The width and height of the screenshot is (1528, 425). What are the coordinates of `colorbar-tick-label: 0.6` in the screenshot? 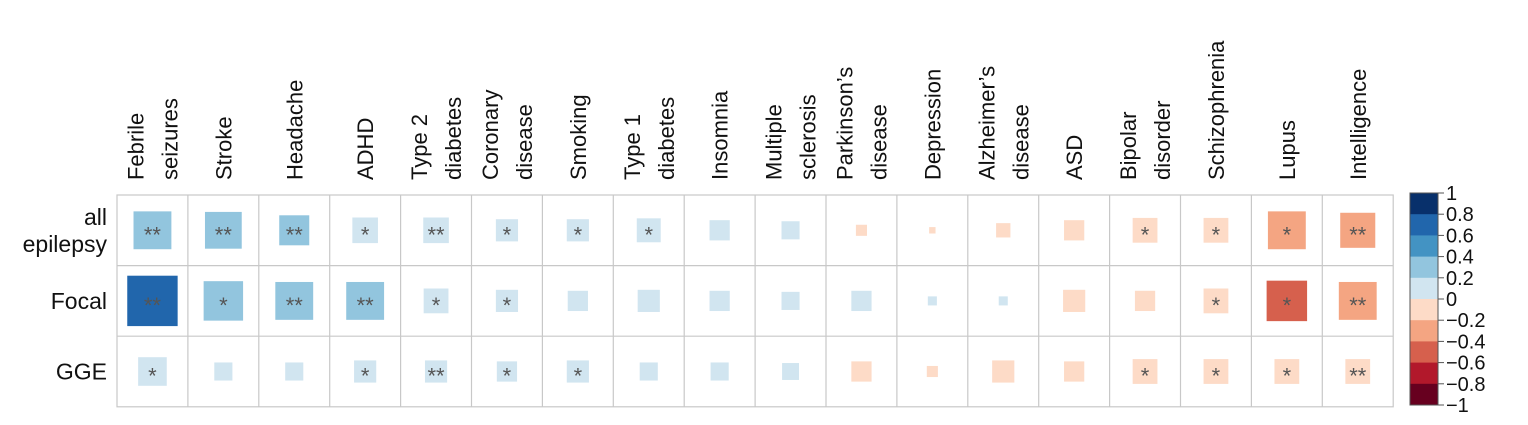 It's located at (1460, 236).